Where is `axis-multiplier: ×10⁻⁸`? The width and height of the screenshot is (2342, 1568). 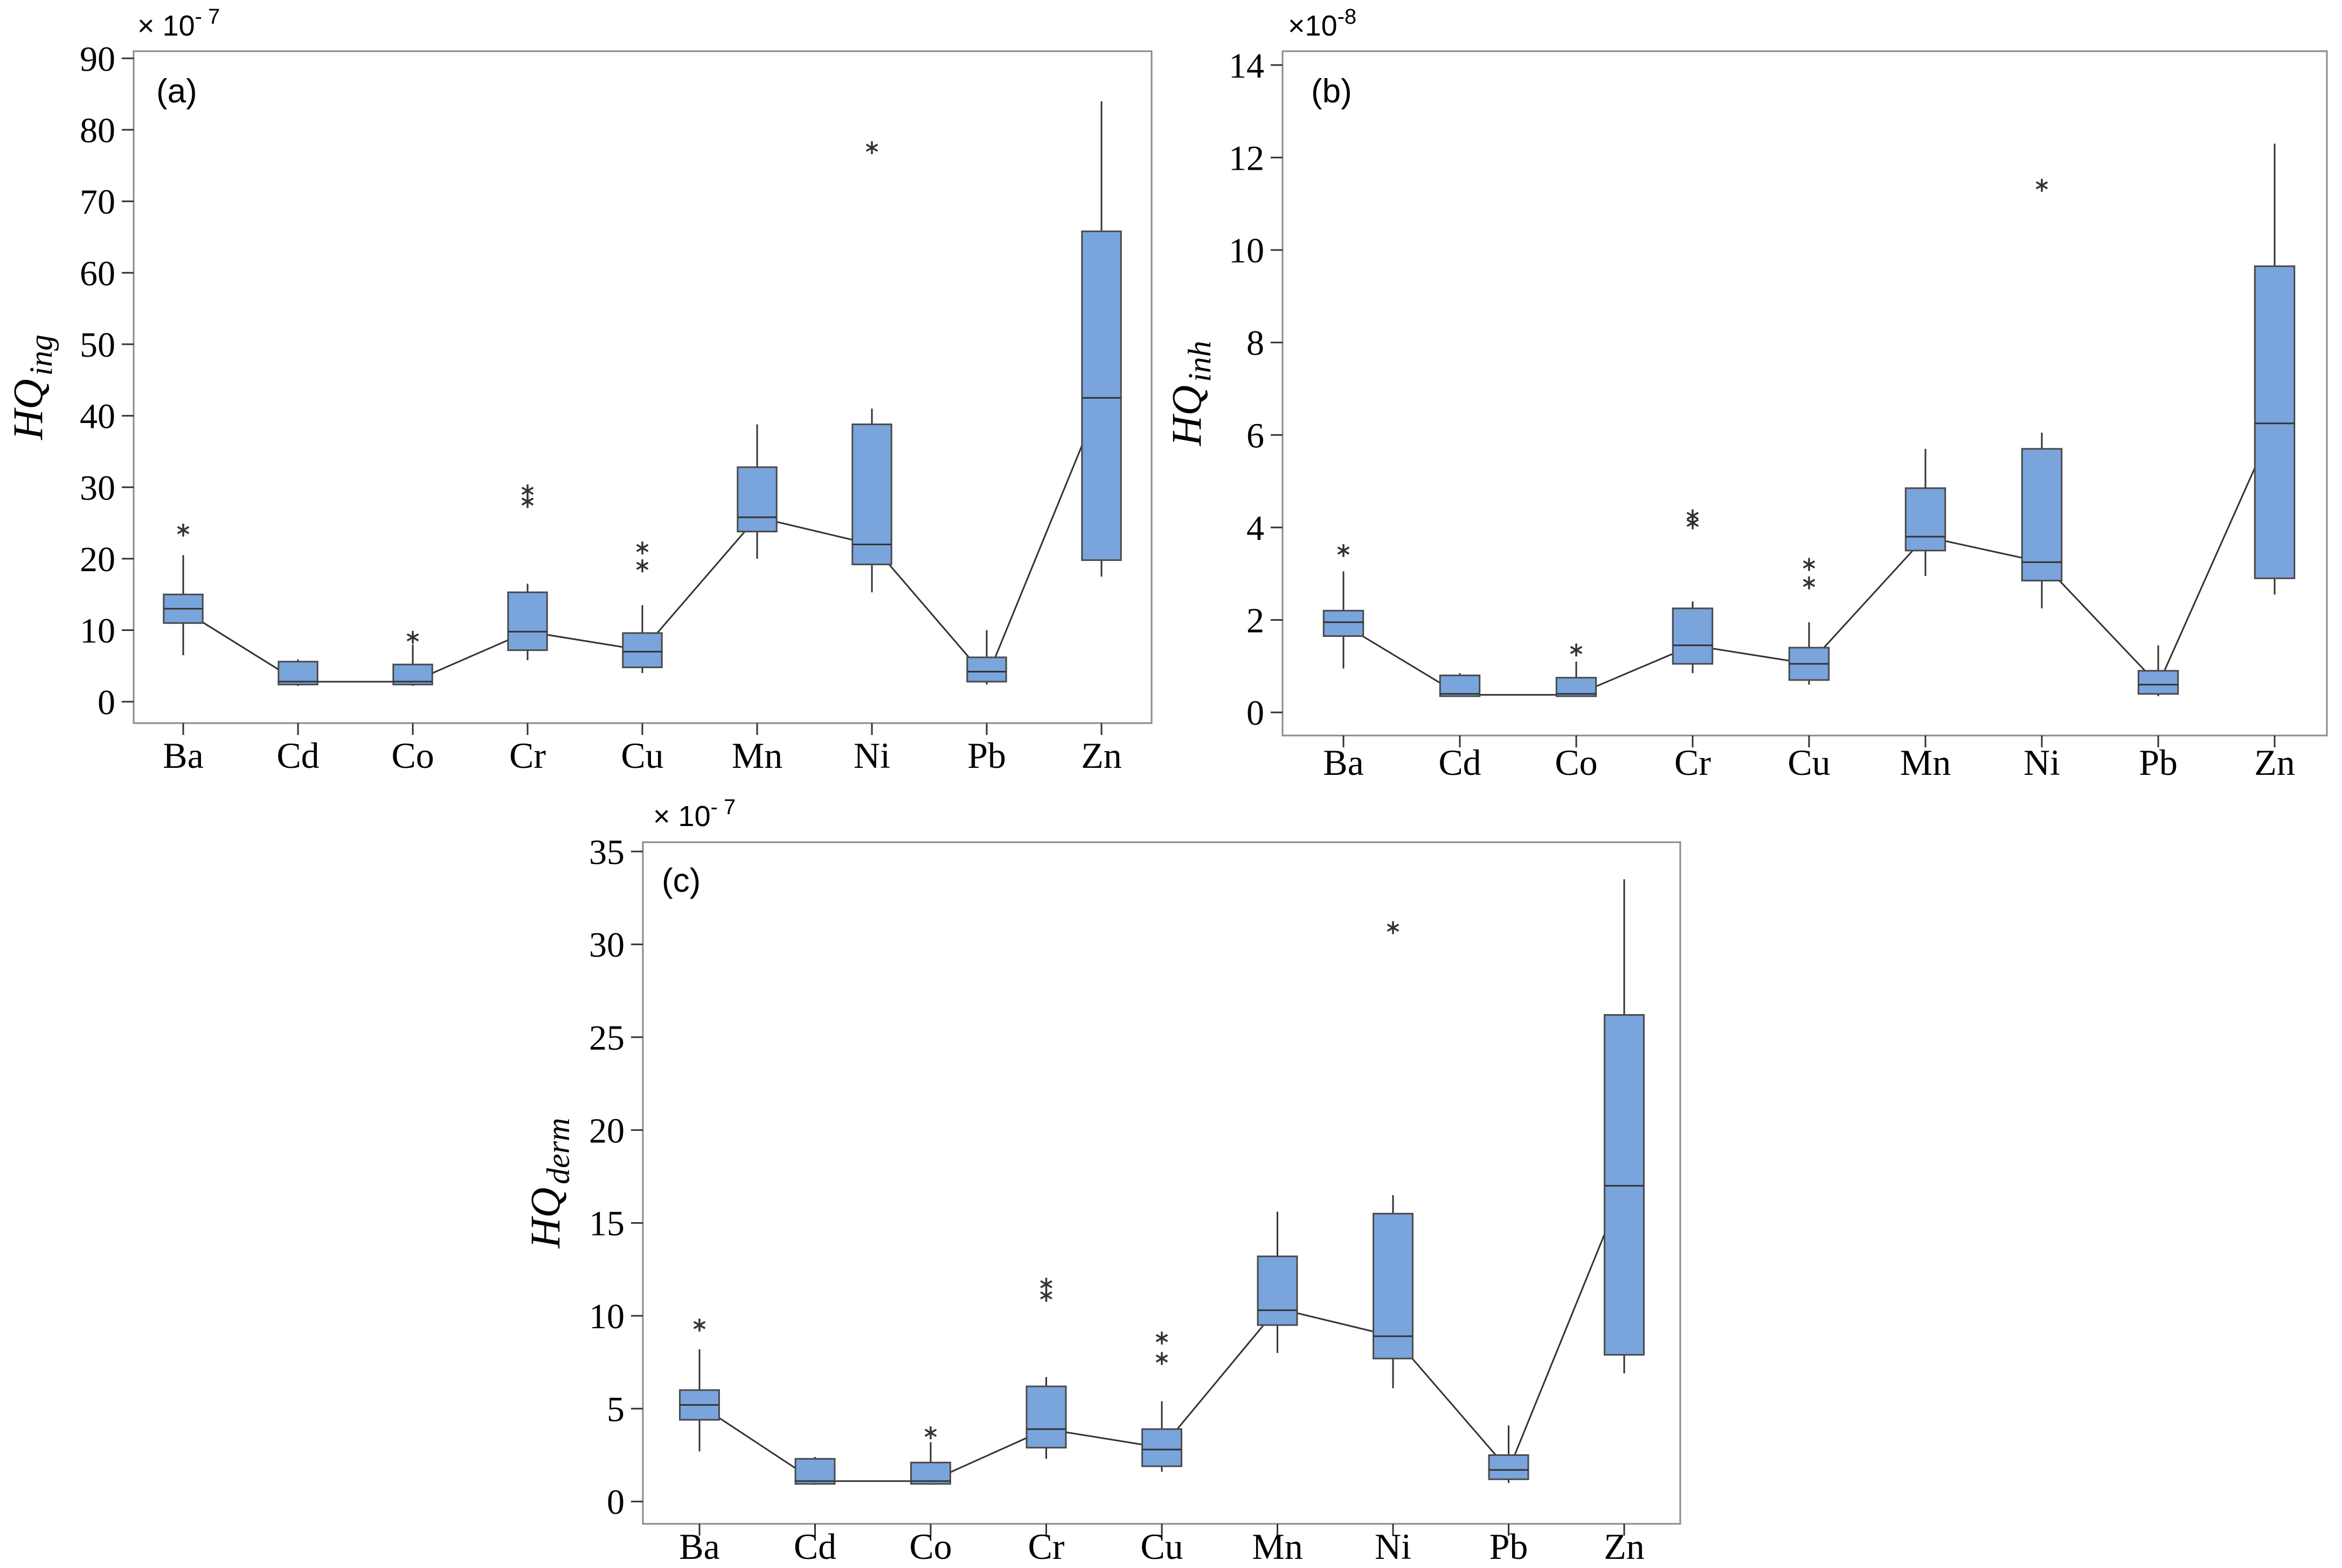 axis-multiplier: ×10⁻⁸ is located at coordinates (1322, 23).